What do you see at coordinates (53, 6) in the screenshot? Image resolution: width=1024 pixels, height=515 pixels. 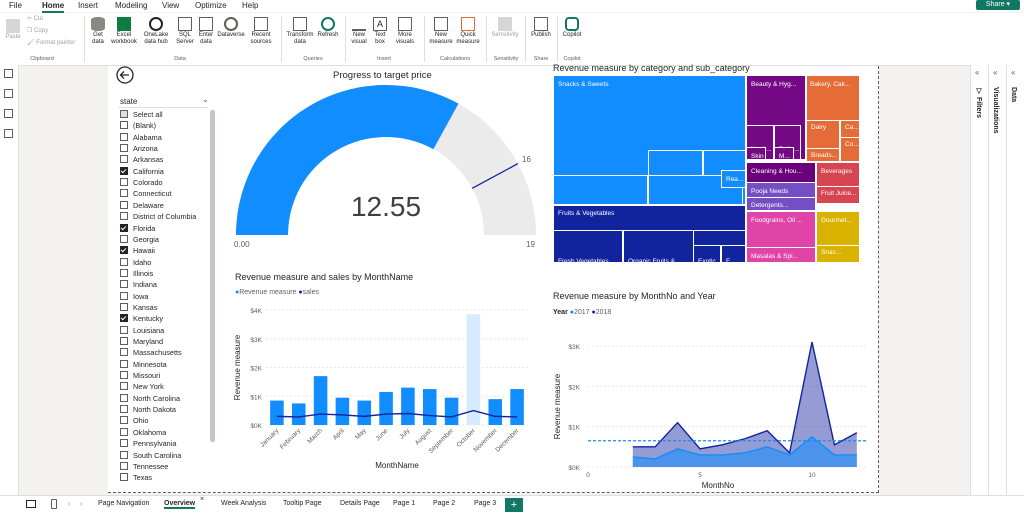 I see `menu-home: Home` at bounding box center [53, 6].